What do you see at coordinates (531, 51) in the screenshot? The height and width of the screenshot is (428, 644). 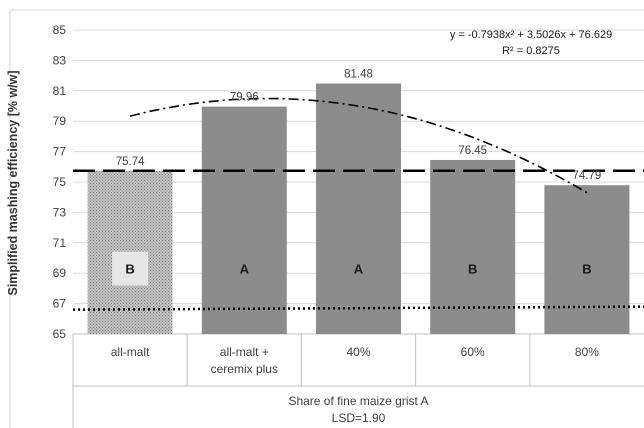 I see `trendline-r-squared: R² = 0.8275` at bounding box center [531, 51].